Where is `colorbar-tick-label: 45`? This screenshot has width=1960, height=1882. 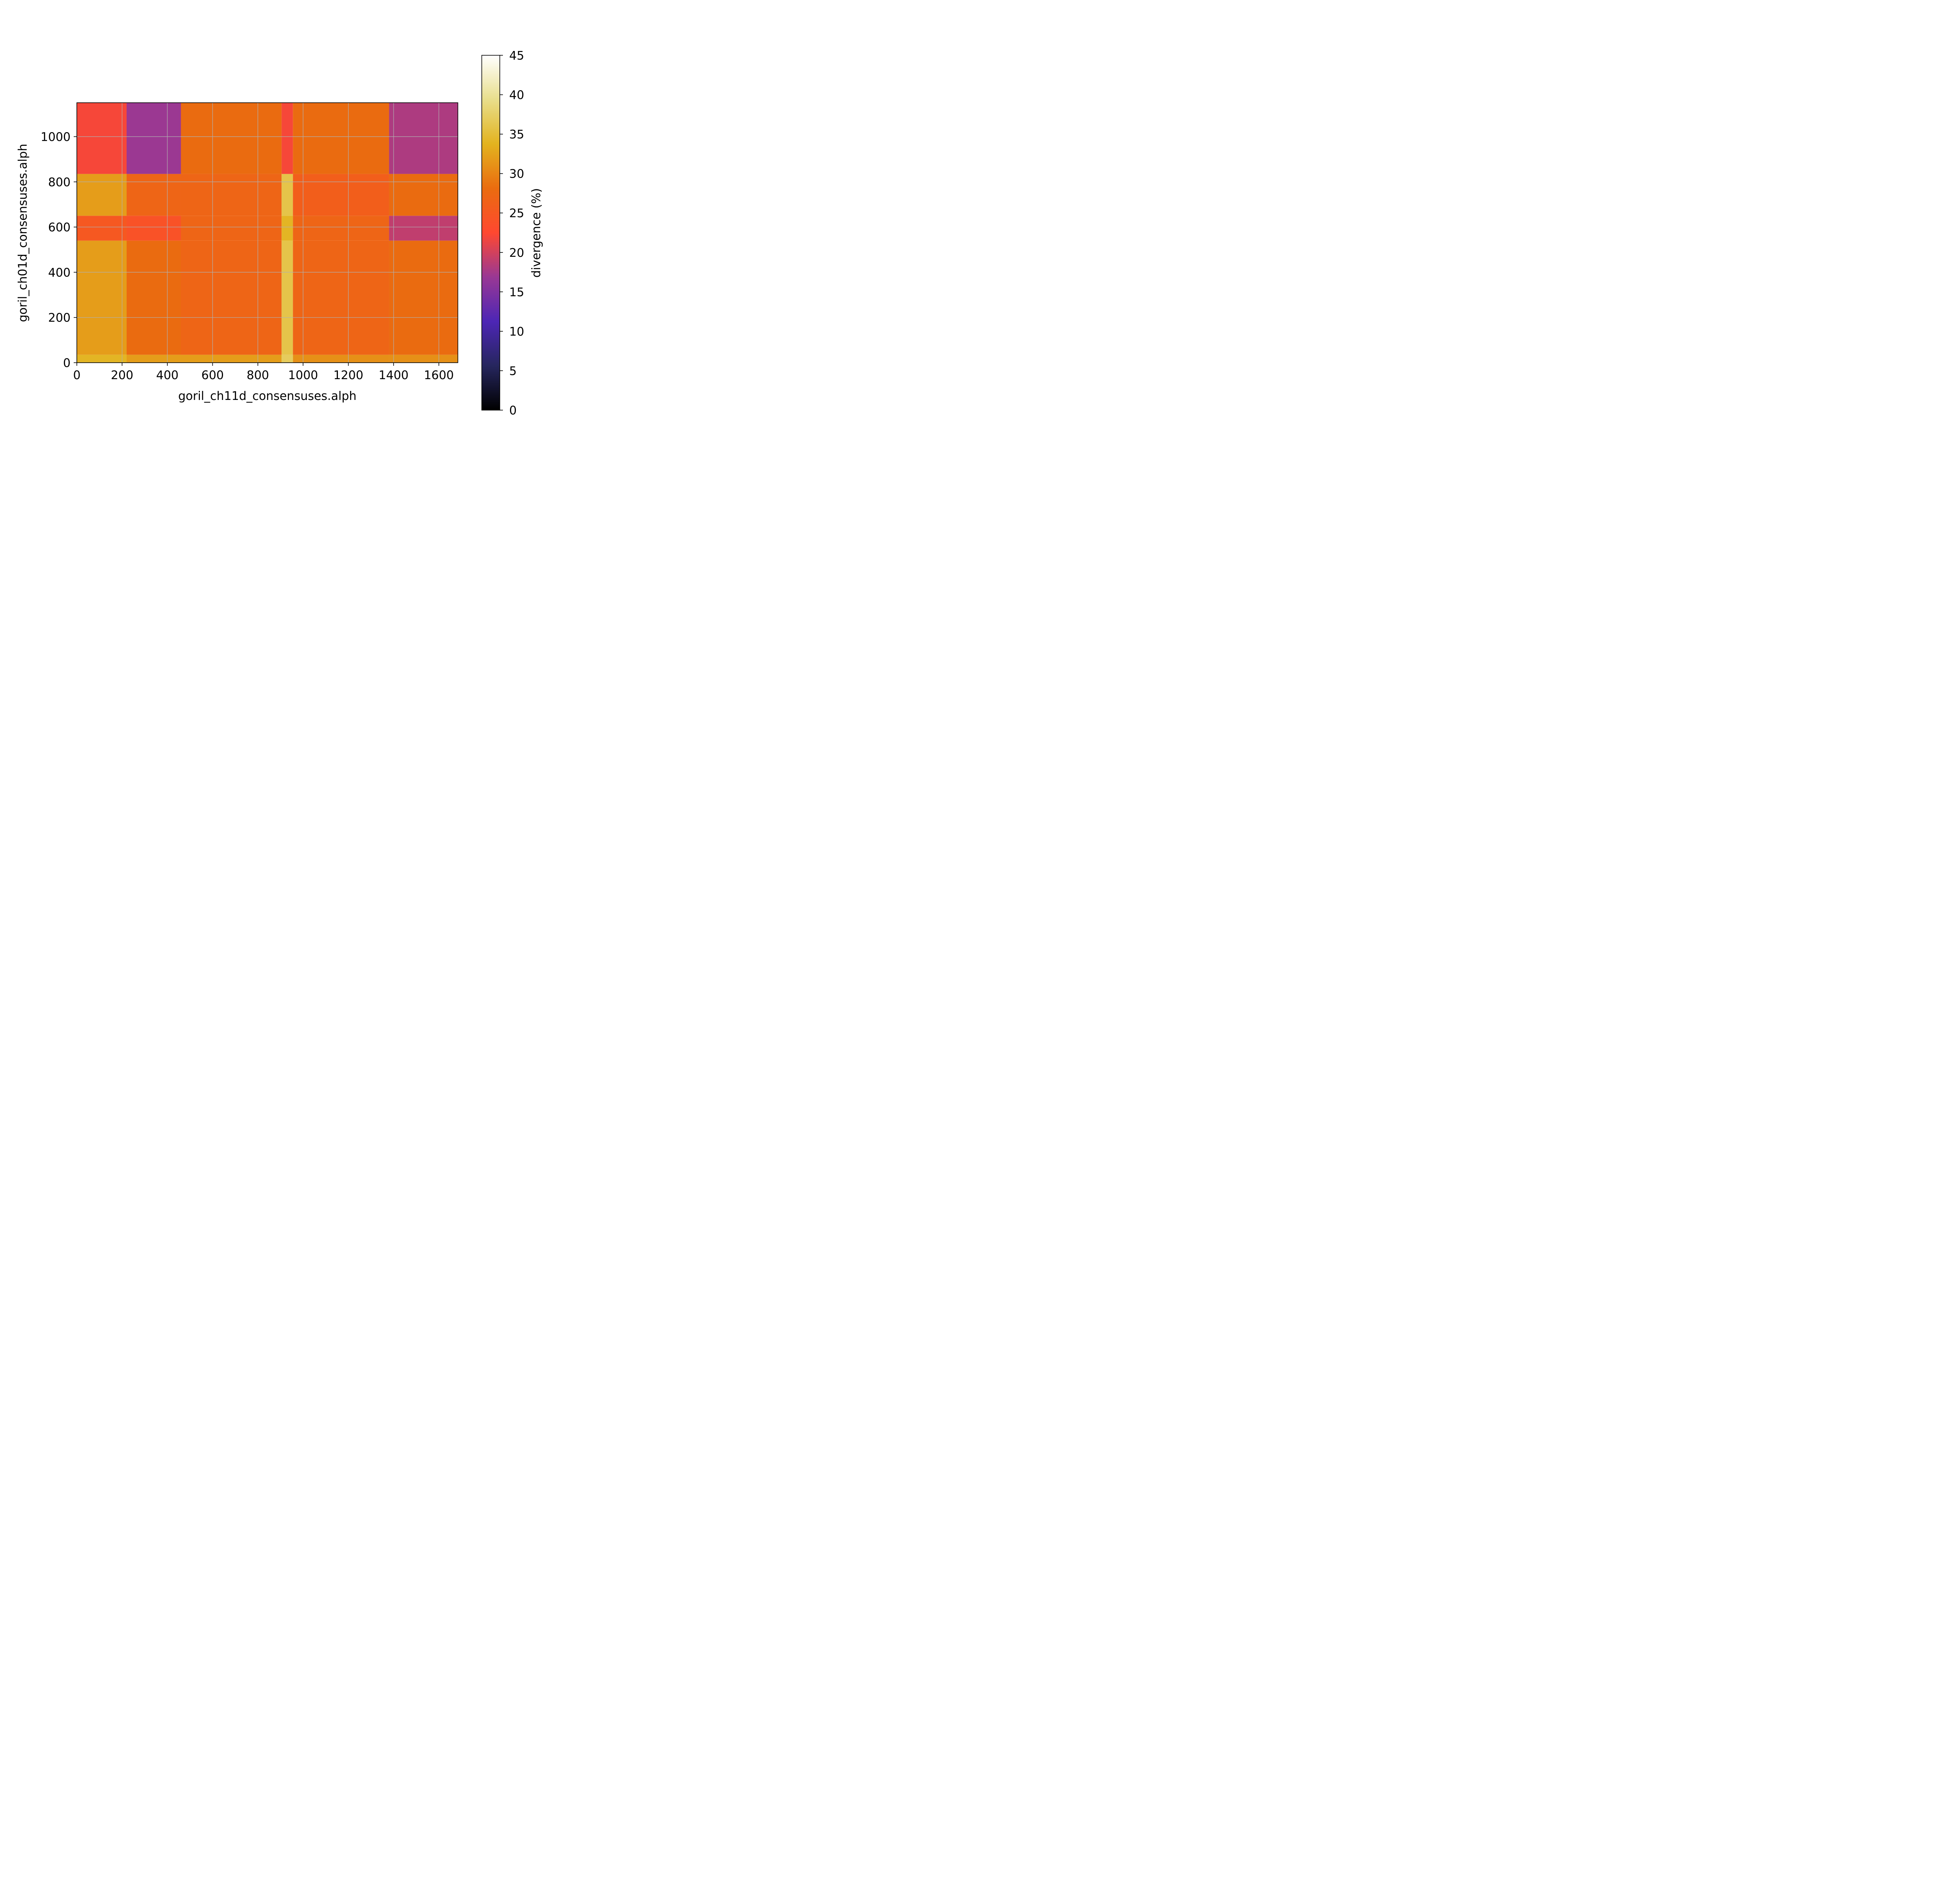
colorbar-tick-label: 45 is located at coordinates (516, 56).